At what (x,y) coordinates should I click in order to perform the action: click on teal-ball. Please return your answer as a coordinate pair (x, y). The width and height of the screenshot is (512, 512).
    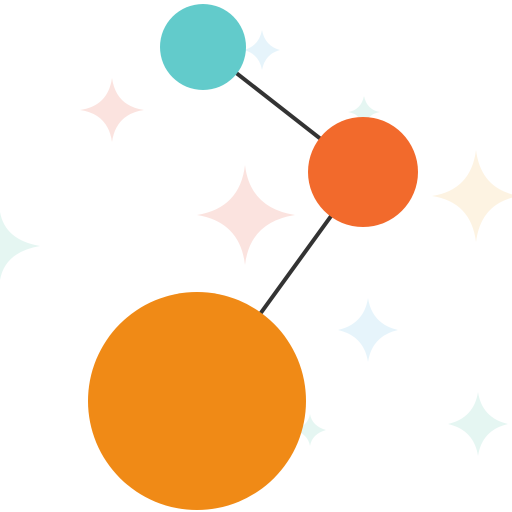
    Looking at the image, I should click on (203, 47).